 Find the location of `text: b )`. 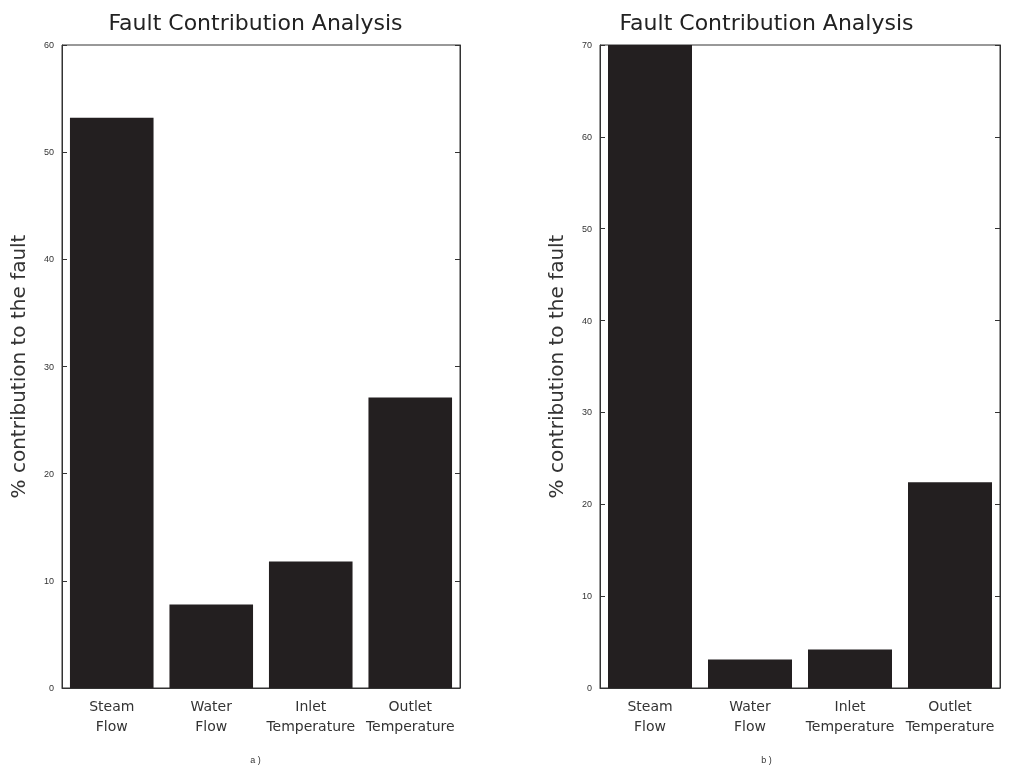

text: b ) is located at coordinates (766, 759).